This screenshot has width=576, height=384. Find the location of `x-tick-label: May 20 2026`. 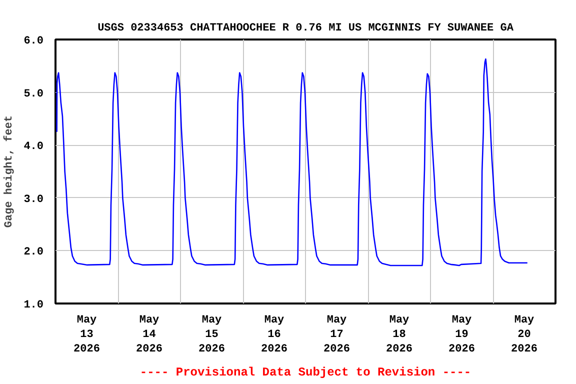

x-tick-label: May 20 2026 is located at coordinates (524, 335).